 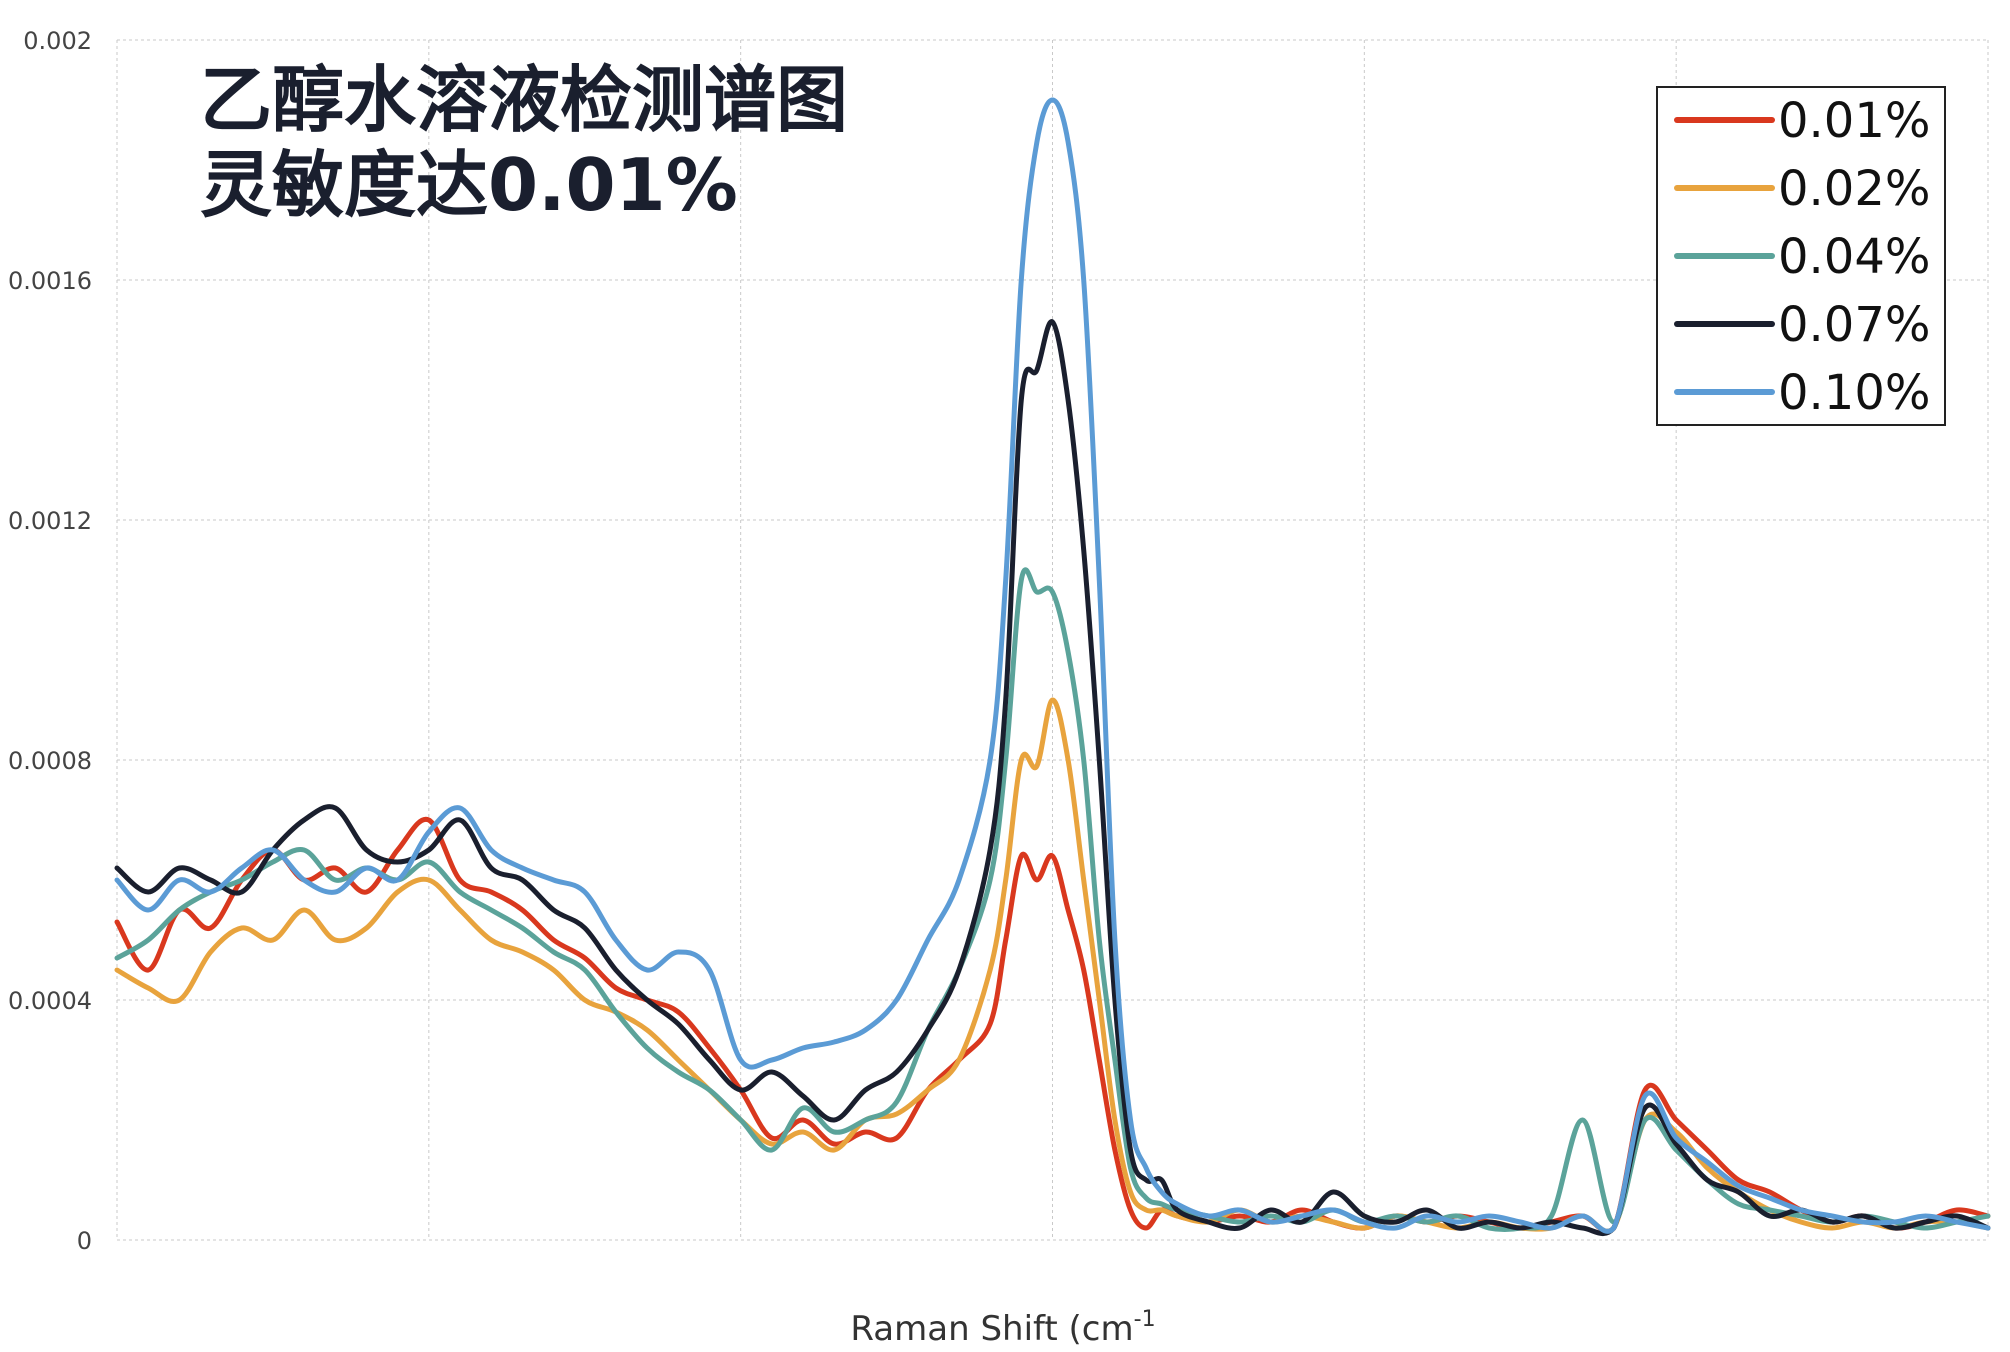 I want to click on x-axis-label-superscript: -1, so click(x=1145, y=1319).